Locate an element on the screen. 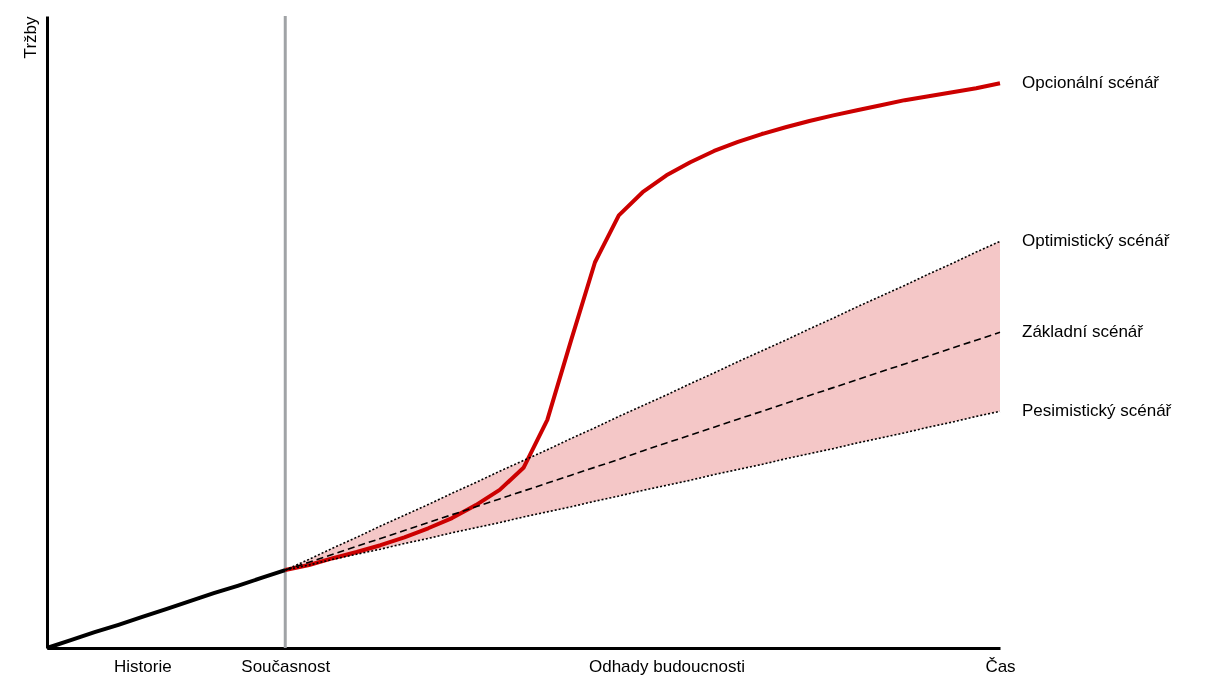  x-tick-label: Historie is located at coordinates (142, 666).